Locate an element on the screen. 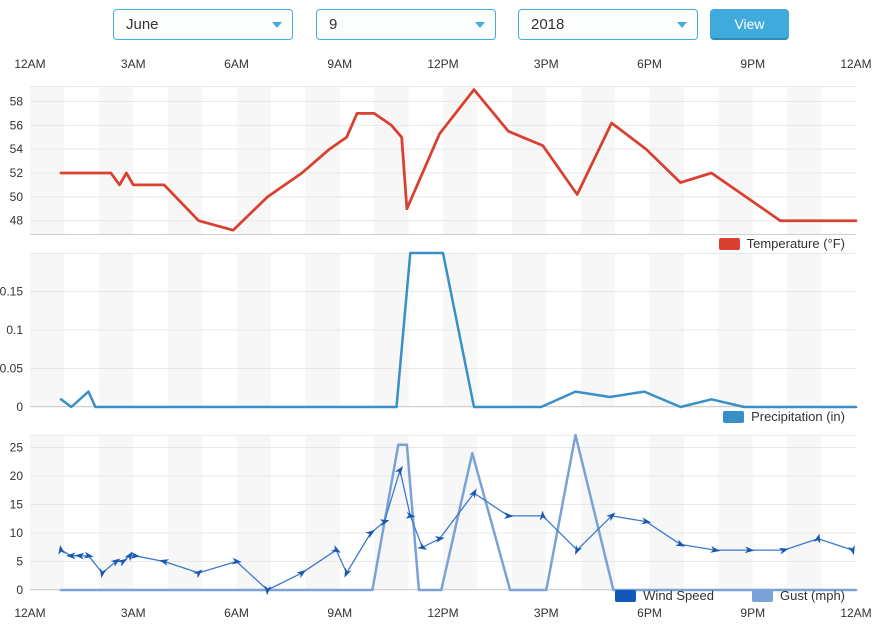 The width and height of the screenshot is (882, 625). time-tick-label: 3AM is located at coordinates (133, 64).